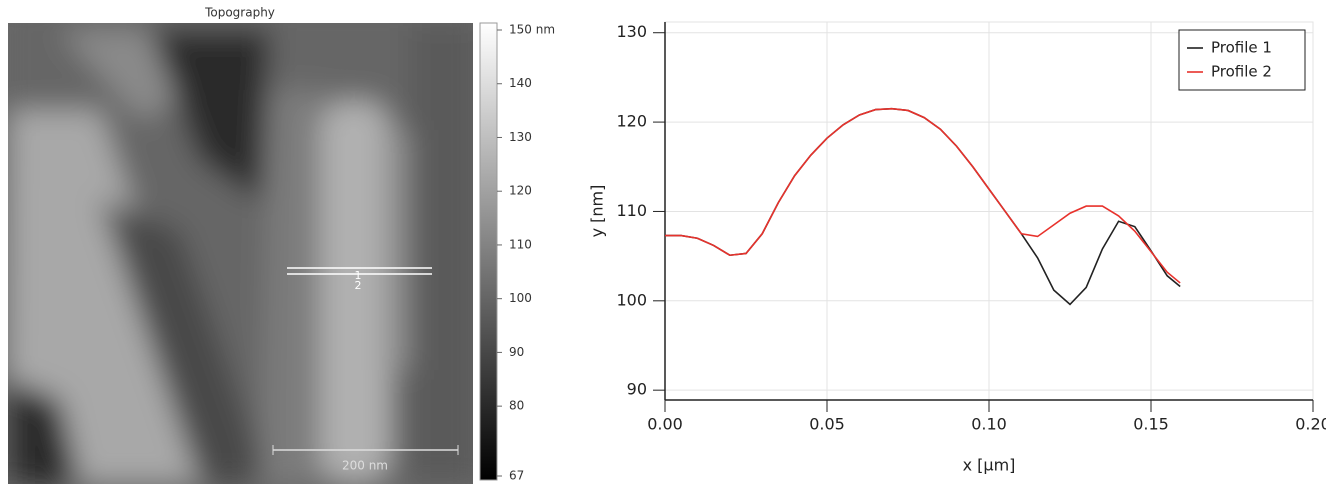 The width and height of the screenshot is (1326, 484). Describe the element at coordinates (239, 13) in the screenshot. I see `image-title: Topography` at that location.